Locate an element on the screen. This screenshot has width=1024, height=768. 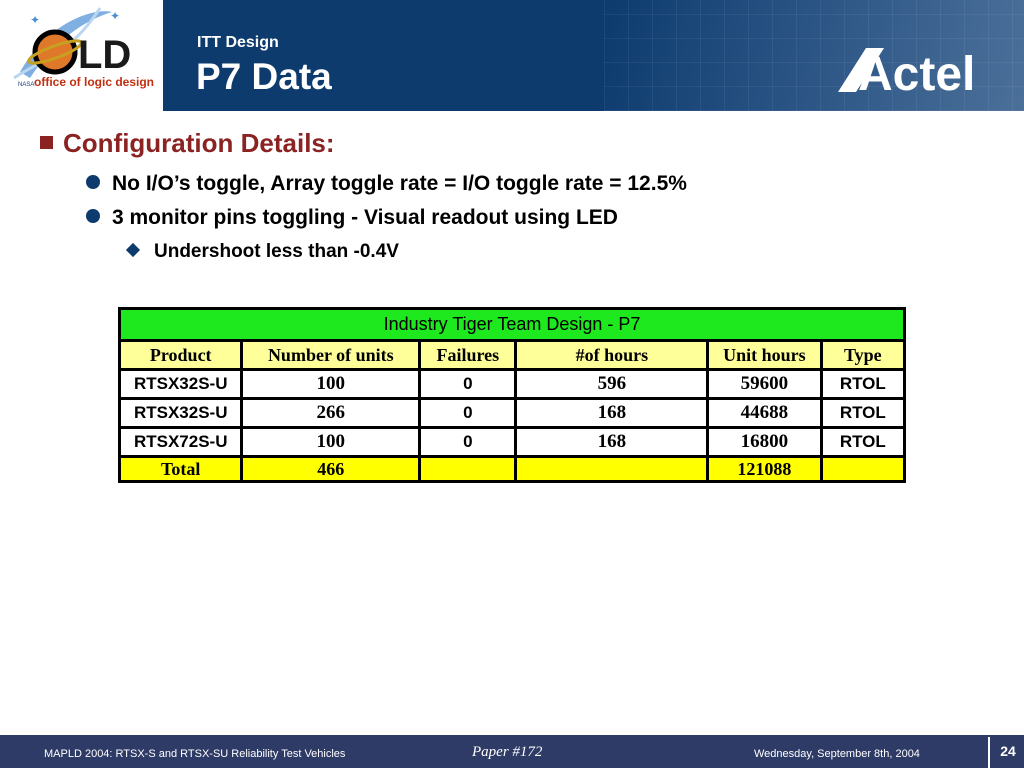
table-caption: Industry Tiger Team Design - P7 is located at coordinates (512, 324).